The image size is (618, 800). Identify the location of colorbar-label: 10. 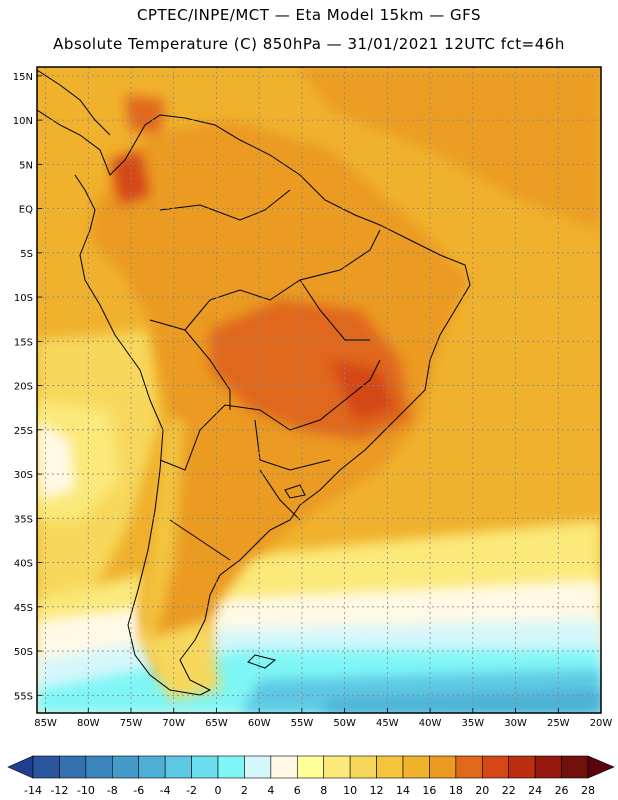
(350, 790).